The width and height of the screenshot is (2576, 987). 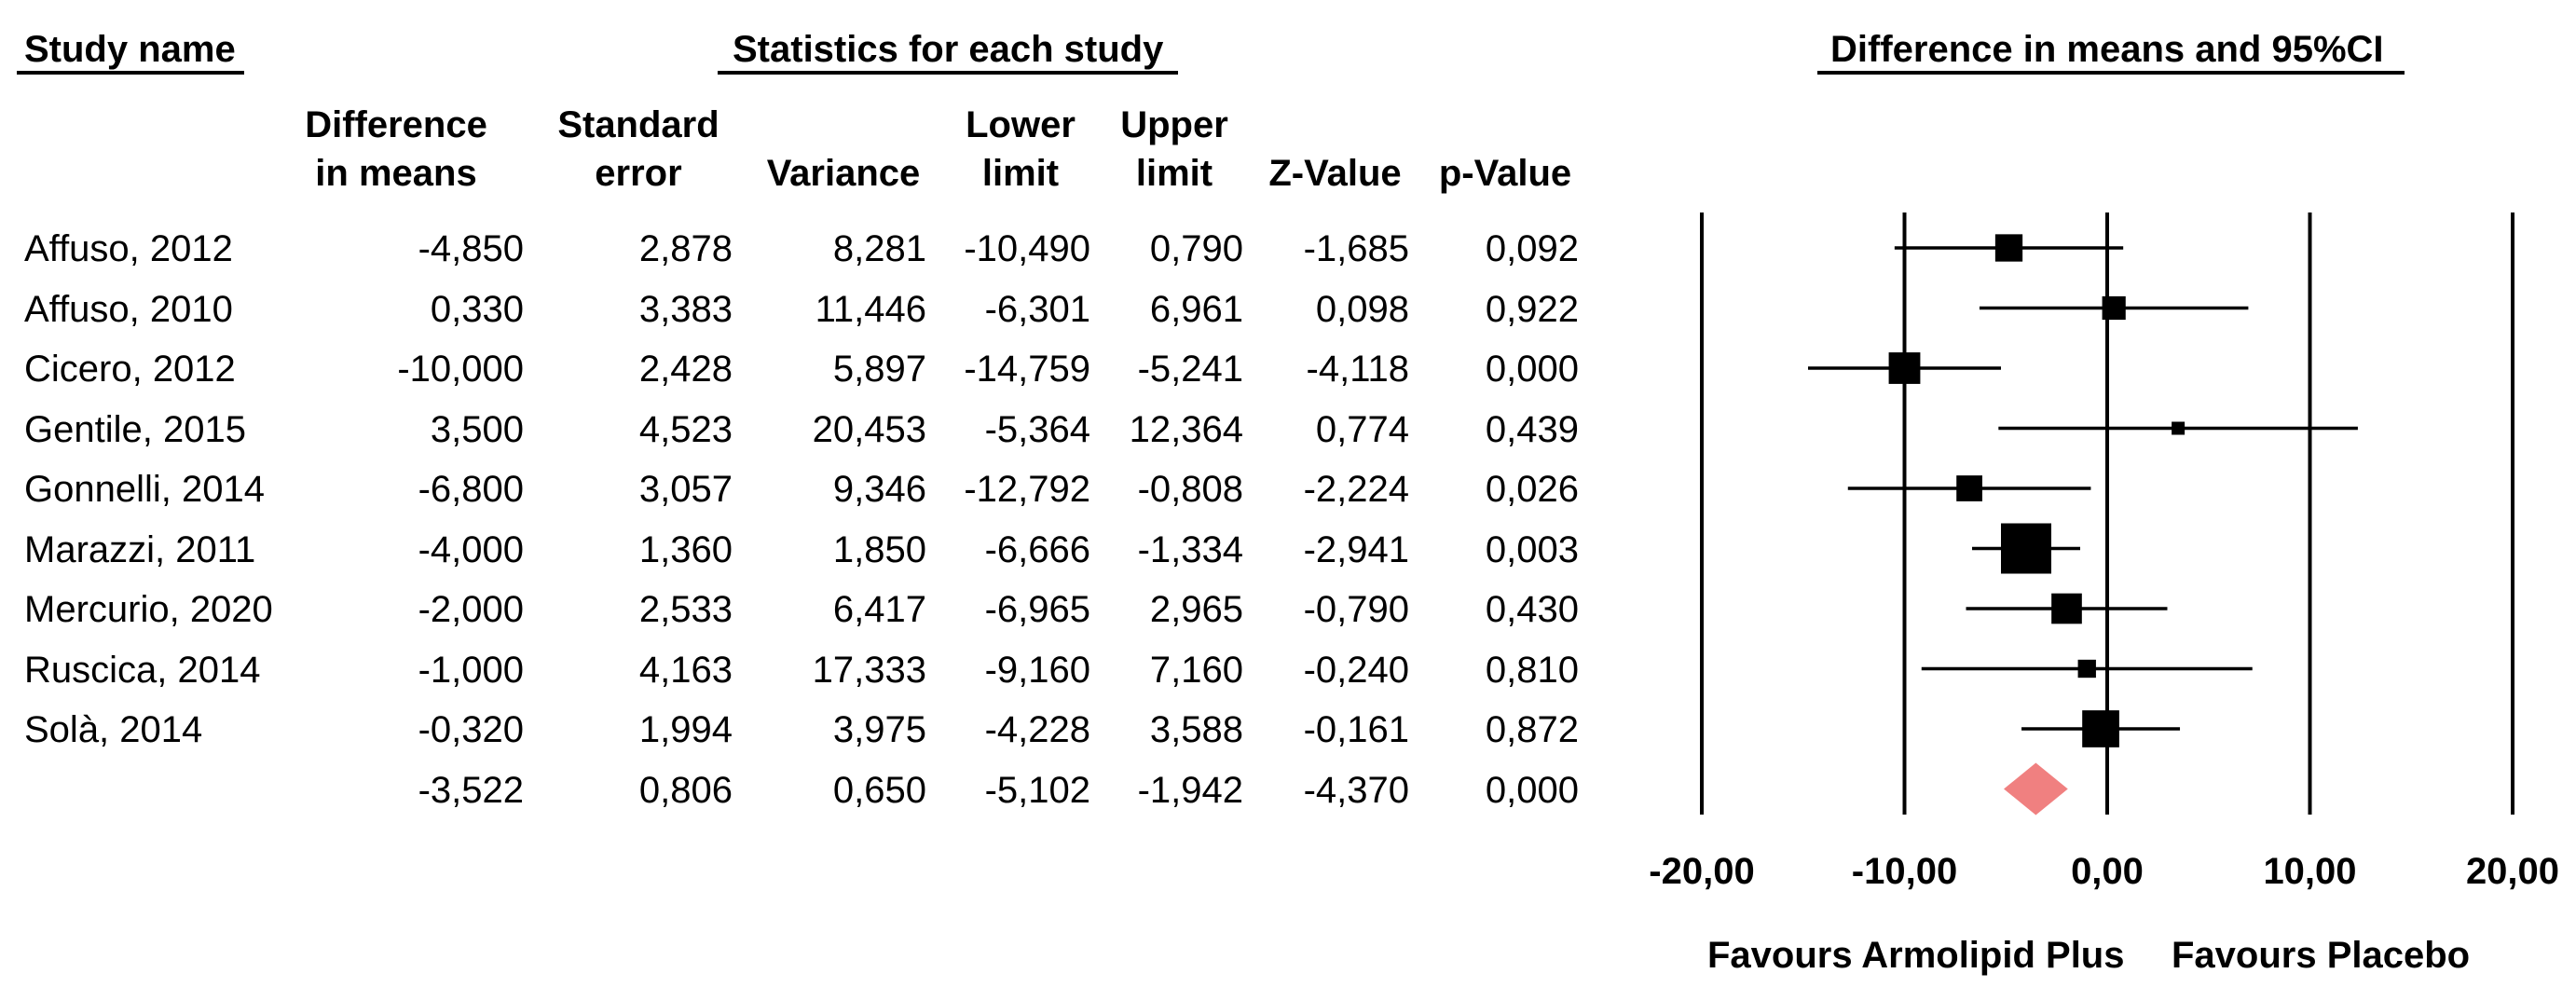 I want to click on cell-variance: 9,346, so click(x=879, y=490).